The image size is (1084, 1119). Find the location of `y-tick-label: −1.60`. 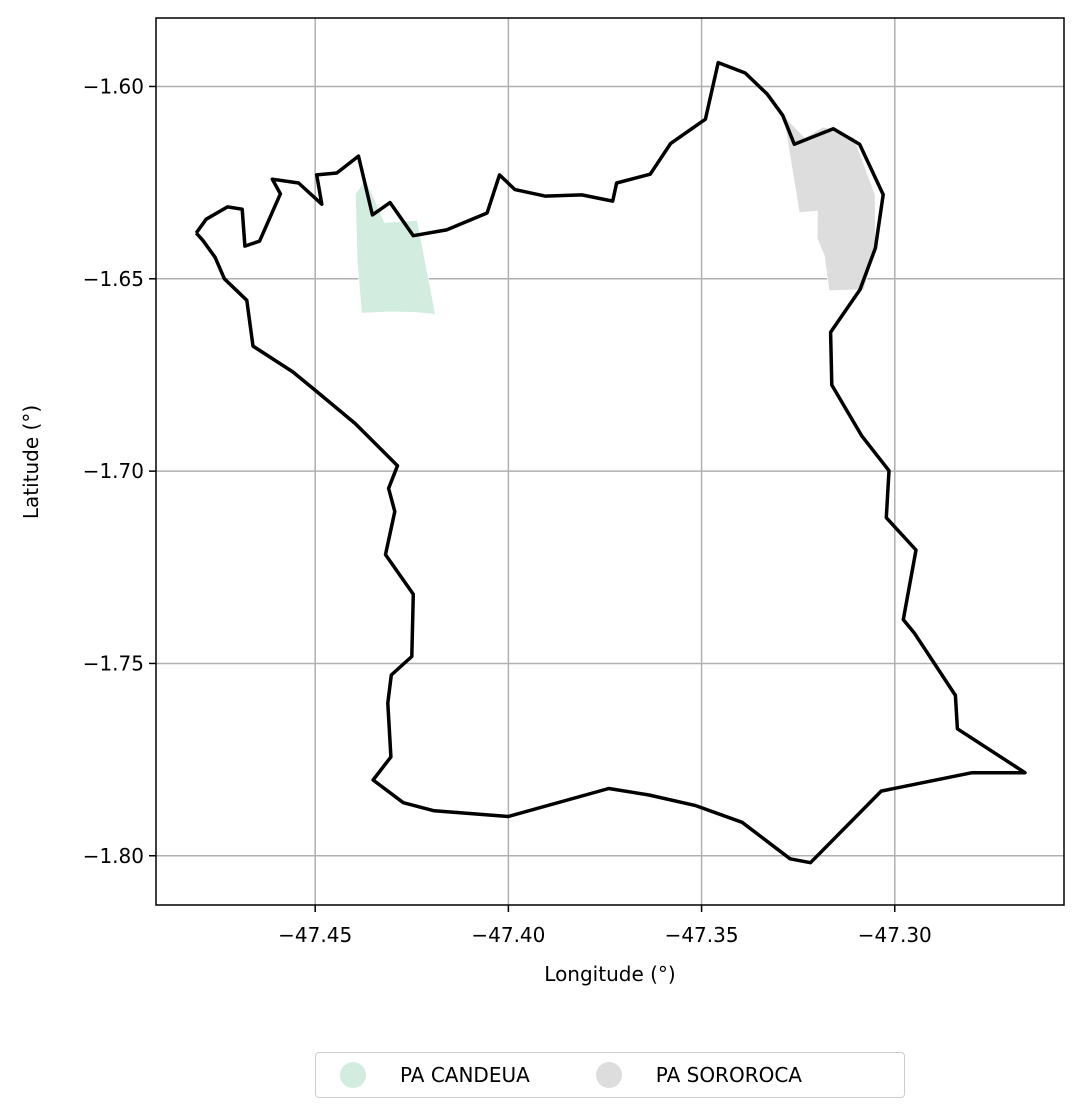

y-tick-label: −1.60 is located at coordinates (113, 86).